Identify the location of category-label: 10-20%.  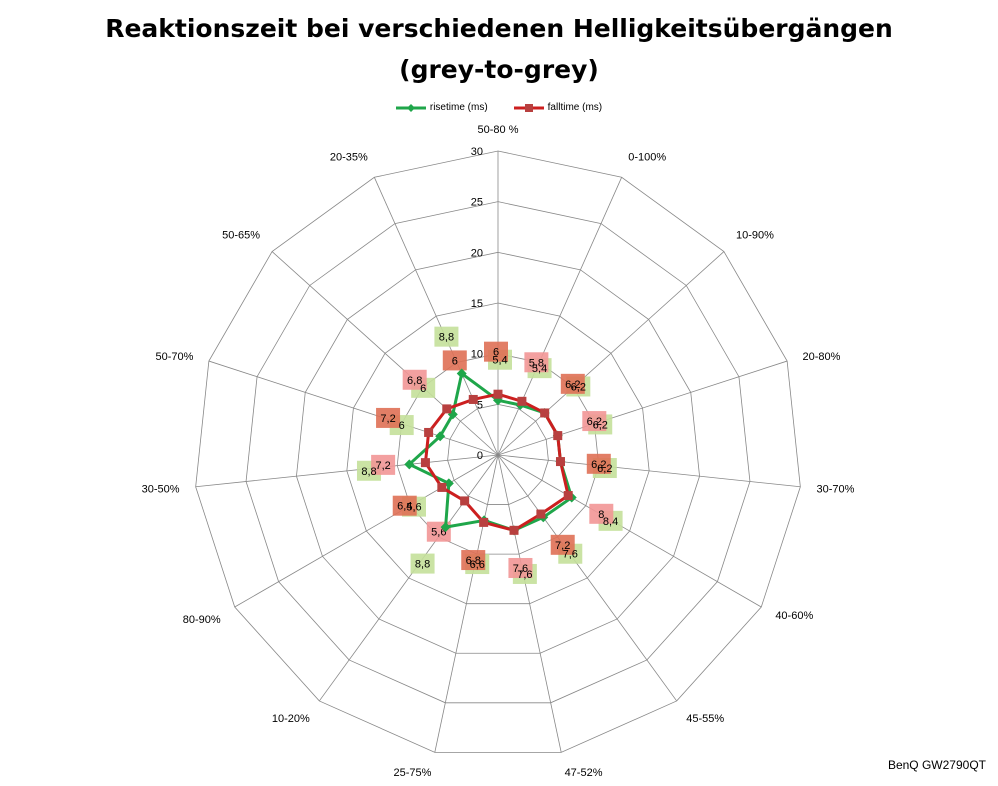
(291, 719).